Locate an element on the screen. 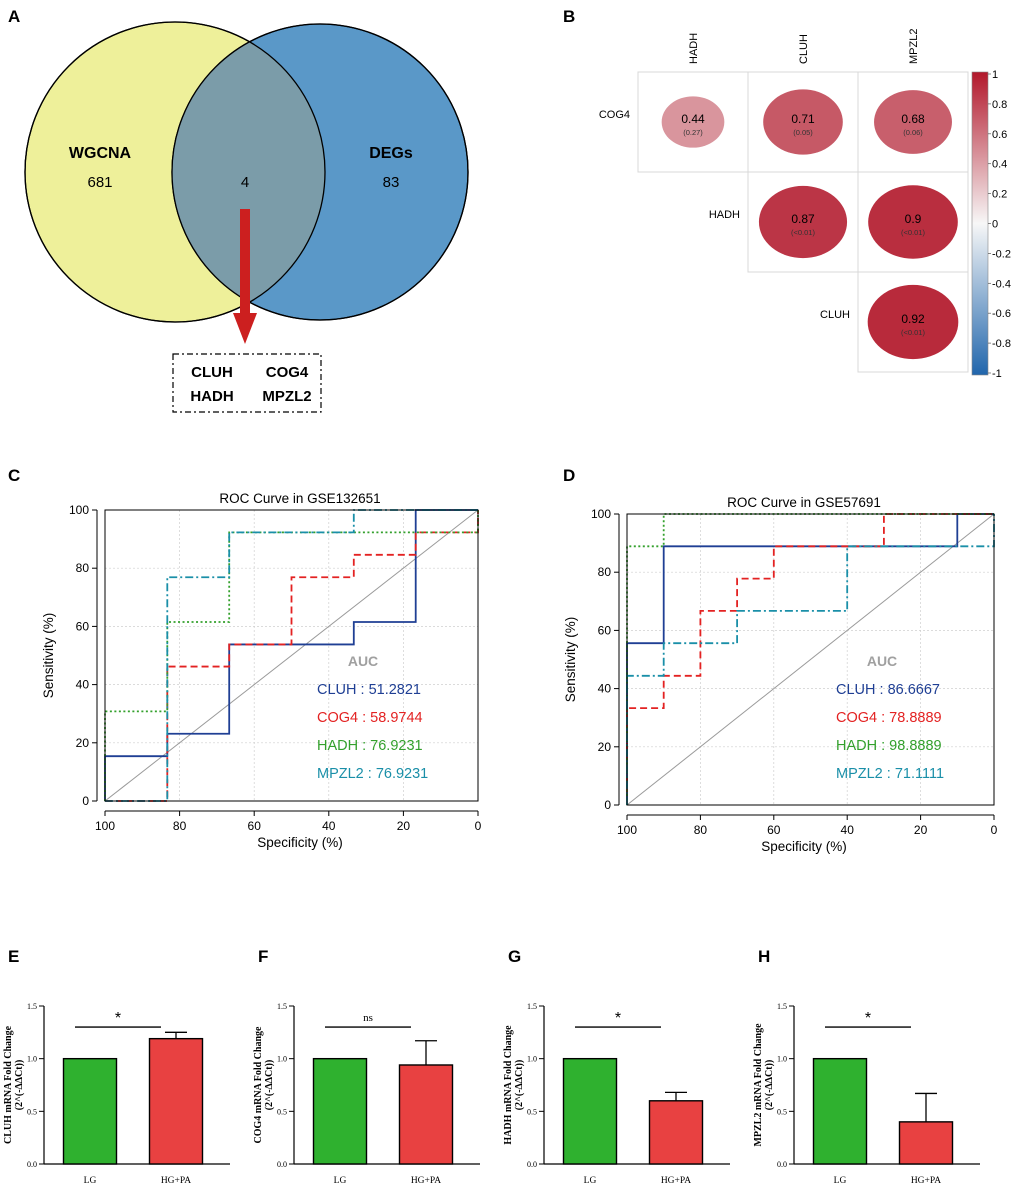  roc-auc-mpzl2: MPZL2 : 76.9231 is located at coordinates (372, 774).